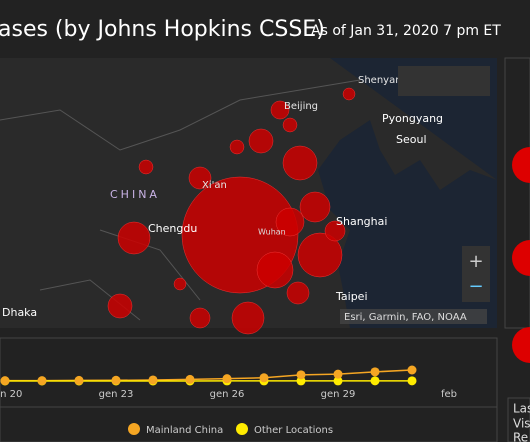 The height and width of the screenshot is (442, 530). Describe the element at coordinates (162, 29) in the screenshot. I see `title: ases (by Johns Hopkins CSSE)` at that location.